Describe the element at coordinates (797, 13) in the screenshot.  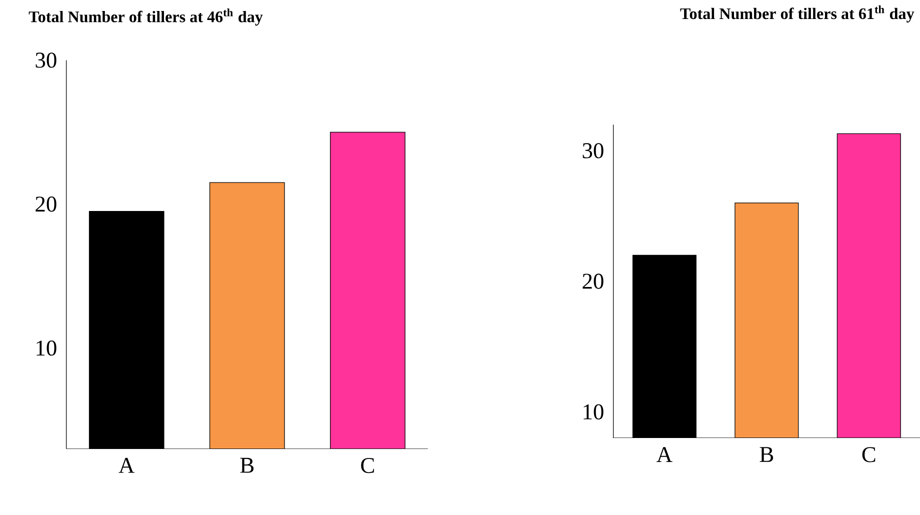
I see `chart-title: Total Number of tillers at 61$^{th}$ day` at that location.